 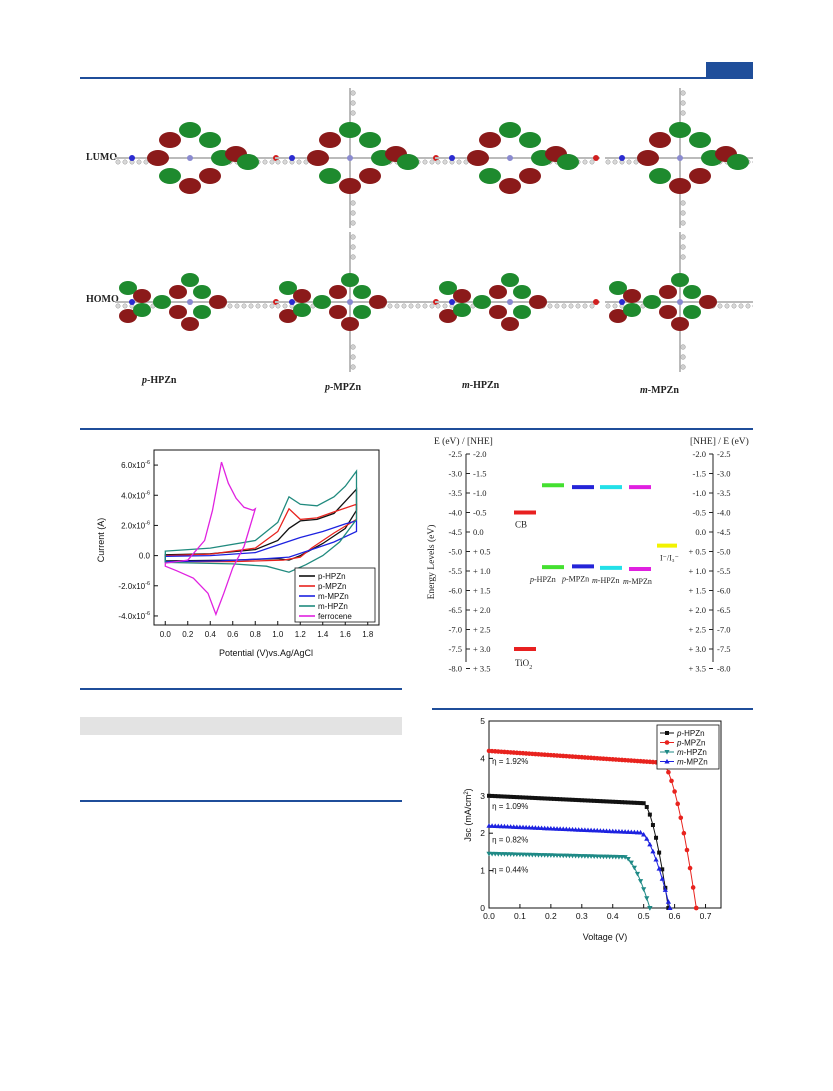 What do you see at coordinates (596, 302) in the screenshot?
I see `molecule-oxygen-atom` at bounding box center [596, 302].